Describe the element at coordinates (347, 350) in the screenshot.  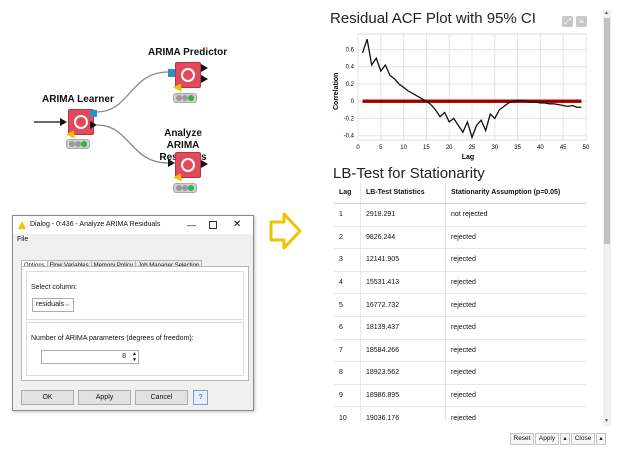
I see `lag-cell: 7` at that location.